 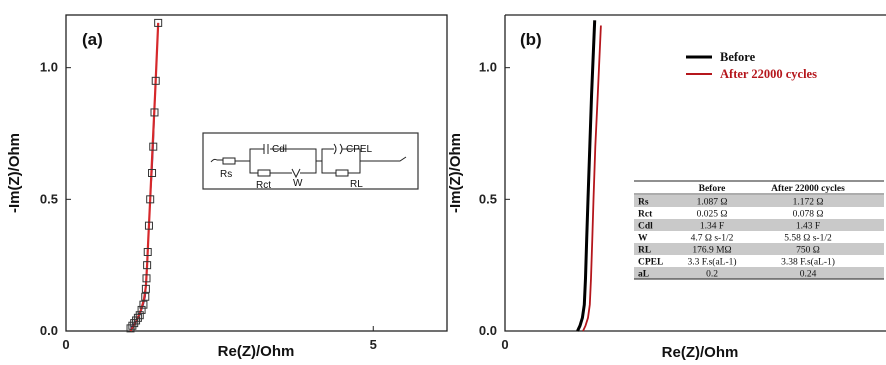 I want to click on y-axis-label-b: -Im(Z)/Ohm, so click(x=455, y=173).